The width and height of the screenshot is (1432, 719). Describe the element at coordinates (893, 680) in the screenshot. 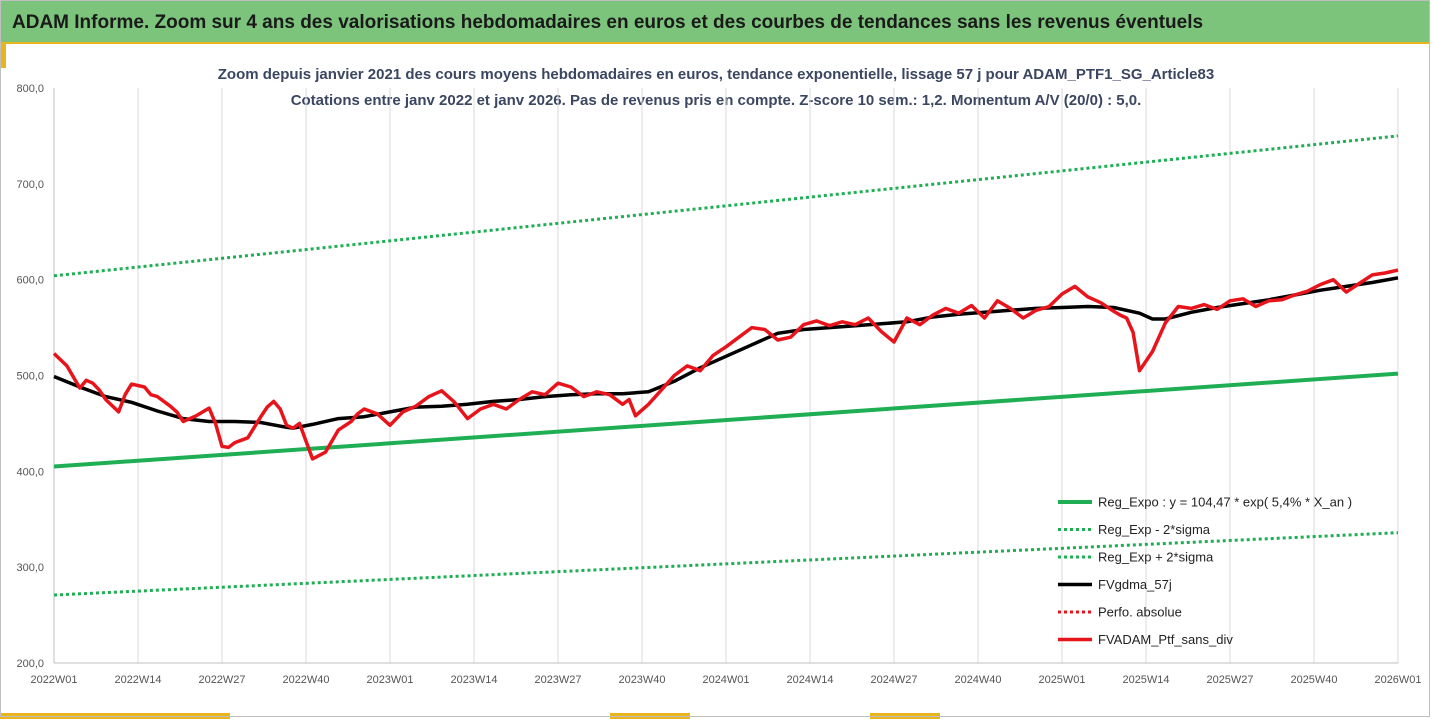

I see `x-tick-label: 2024W27` at that location.